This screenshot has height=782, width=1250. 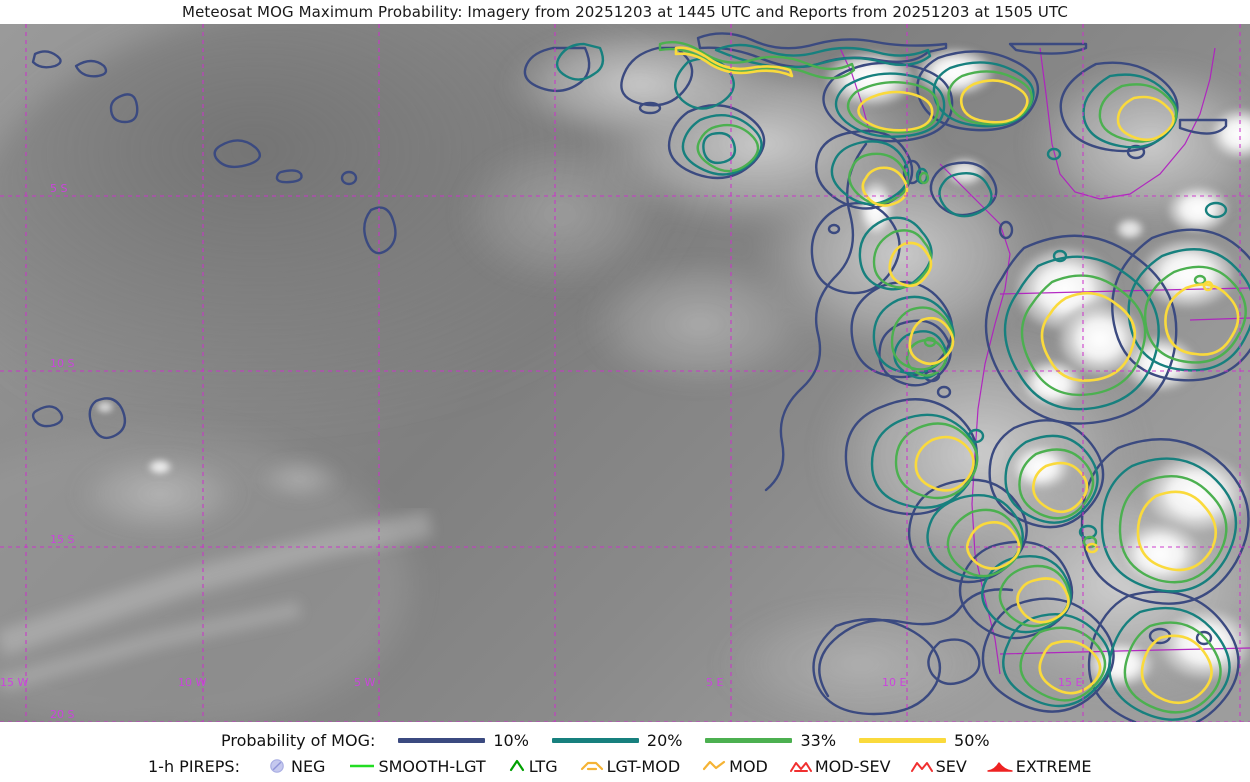 I want to click on legend-item-pirep-ltg: LTG, so click(x=533, y=766).